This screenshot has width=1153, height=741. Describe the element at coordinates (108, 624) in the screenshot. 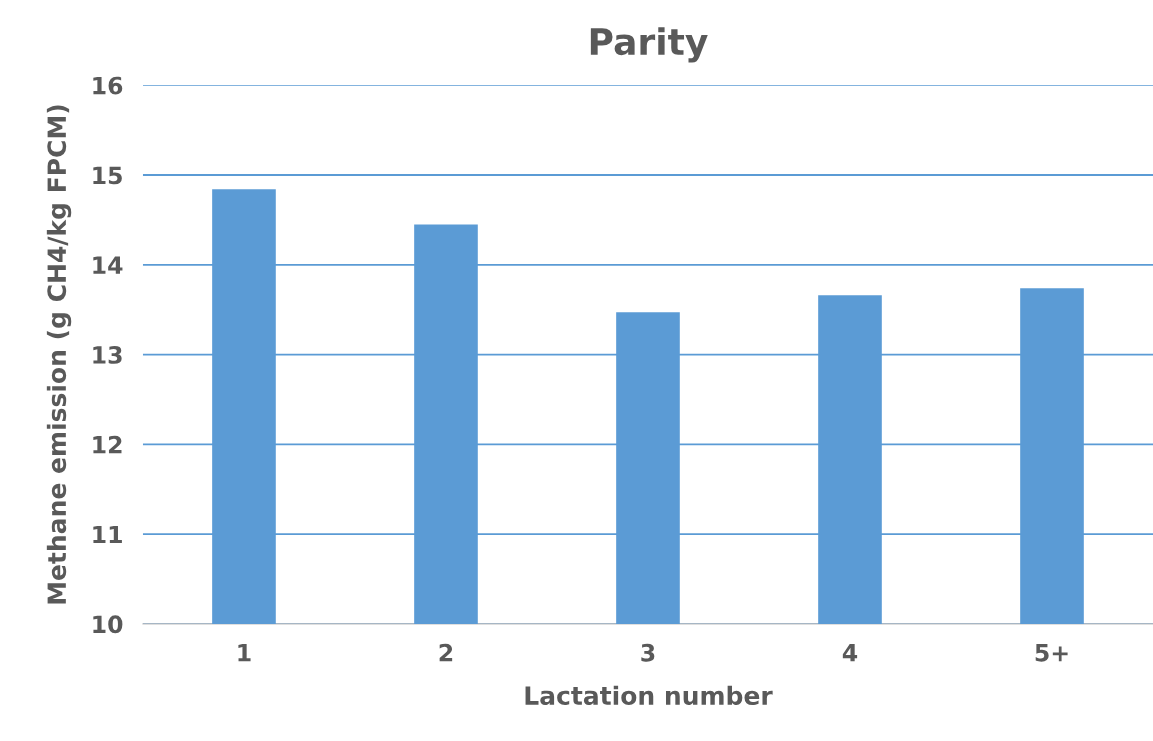

I see `y-tick-label: 10` at that location.